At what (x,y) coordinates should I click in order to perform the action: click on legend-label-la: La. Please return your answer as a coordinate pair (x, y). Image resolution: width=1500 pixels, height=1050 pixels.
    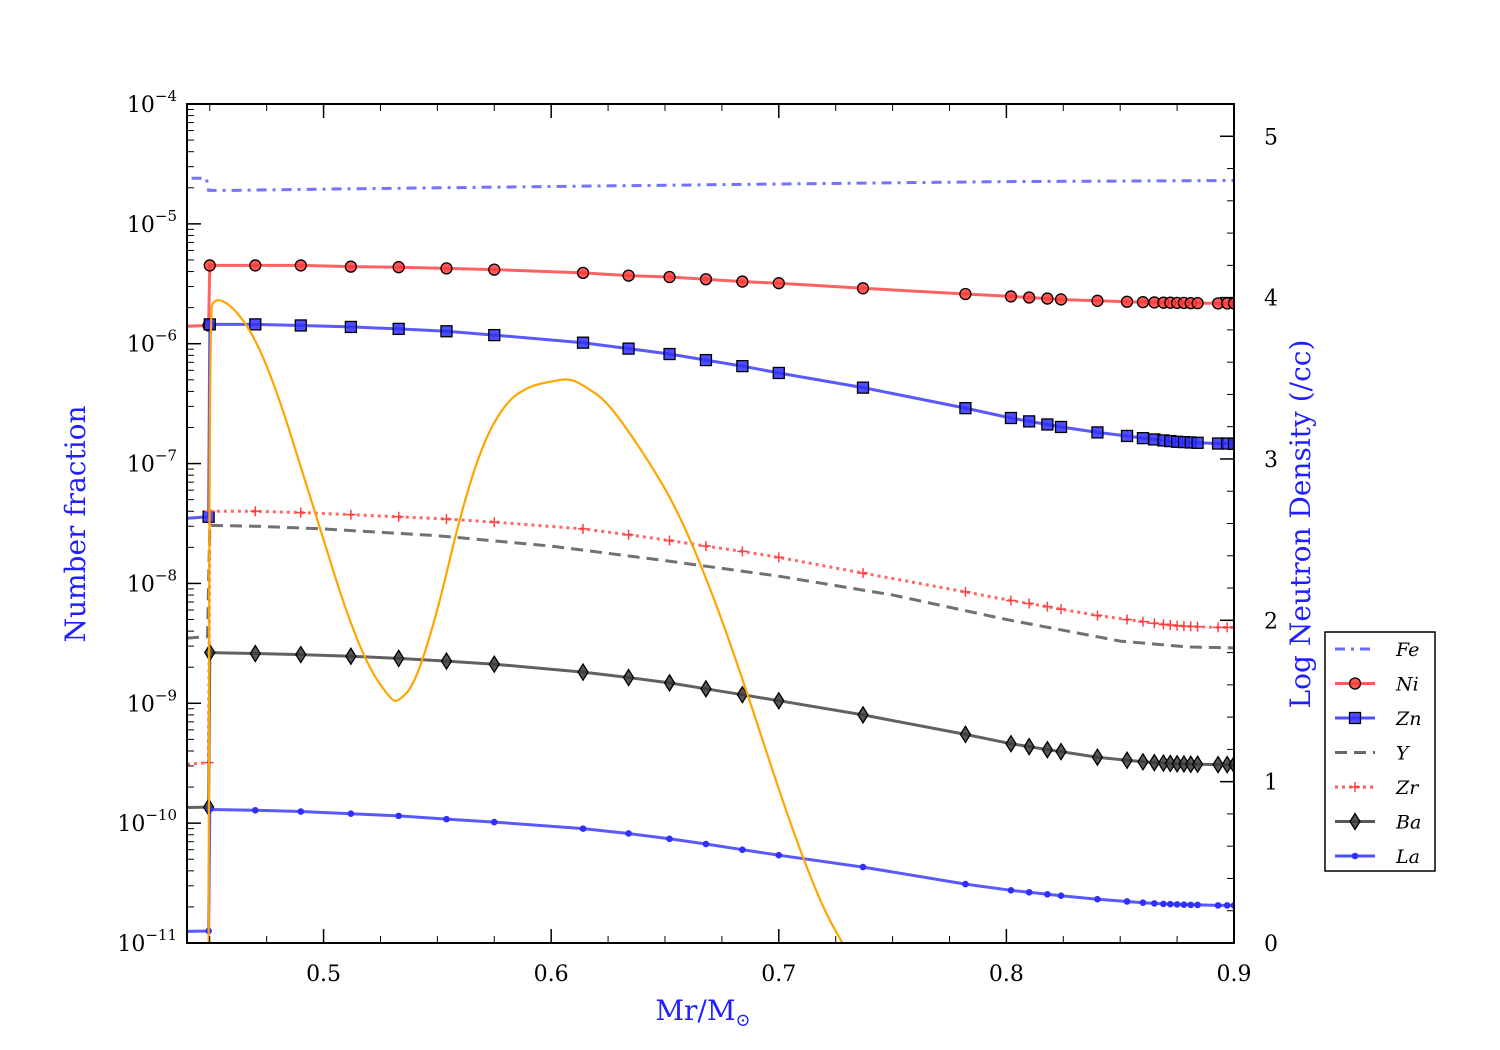
    Looking at the image, I should click on (1407, 857).